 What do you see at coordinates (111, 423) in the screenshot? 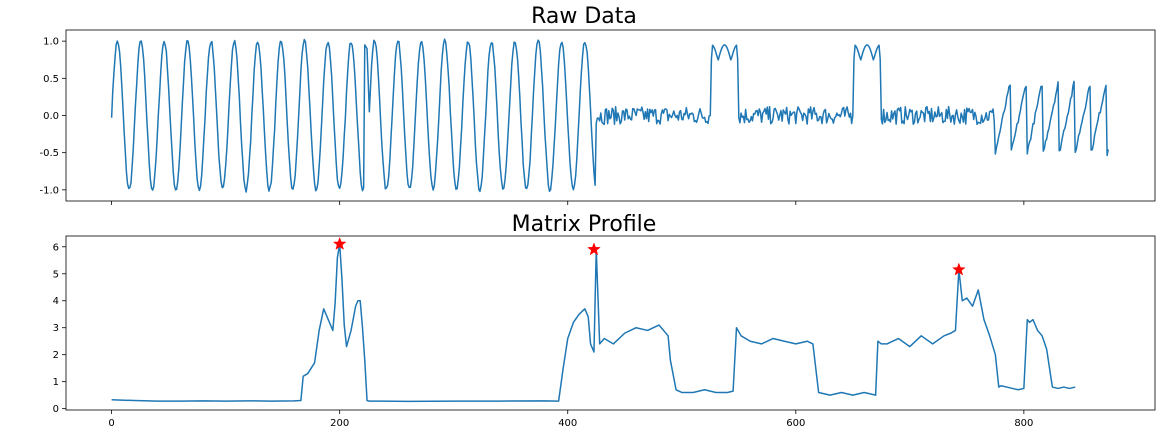
I see `x-tick-label: 0` at bounding box center [111, 423].